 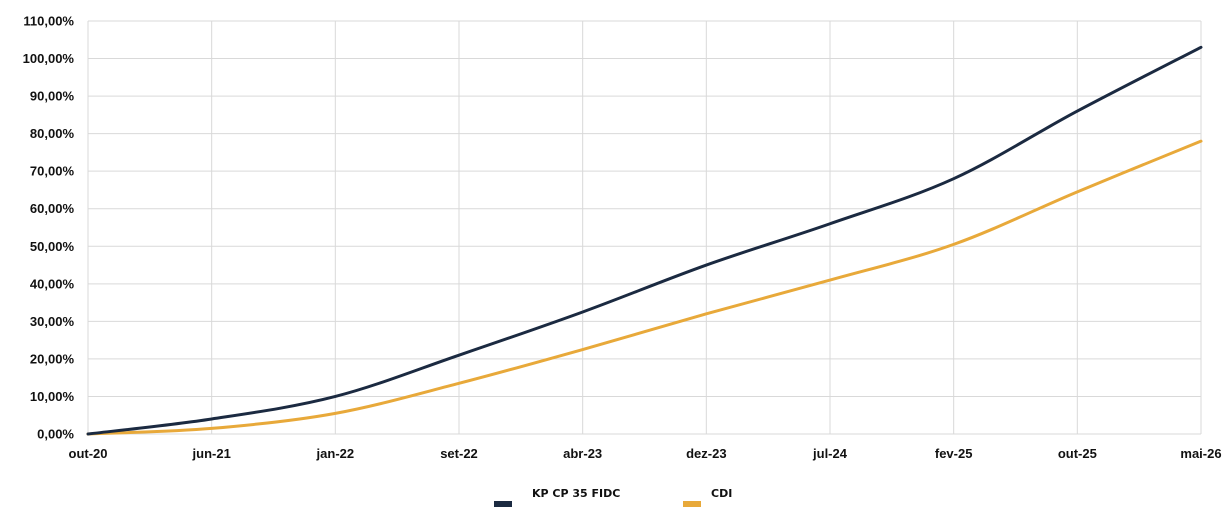 What do you see at coordinates (954, 453) in the screenshot?
I see `x-tick-label: fev-25` at bounding box center [954, 453].